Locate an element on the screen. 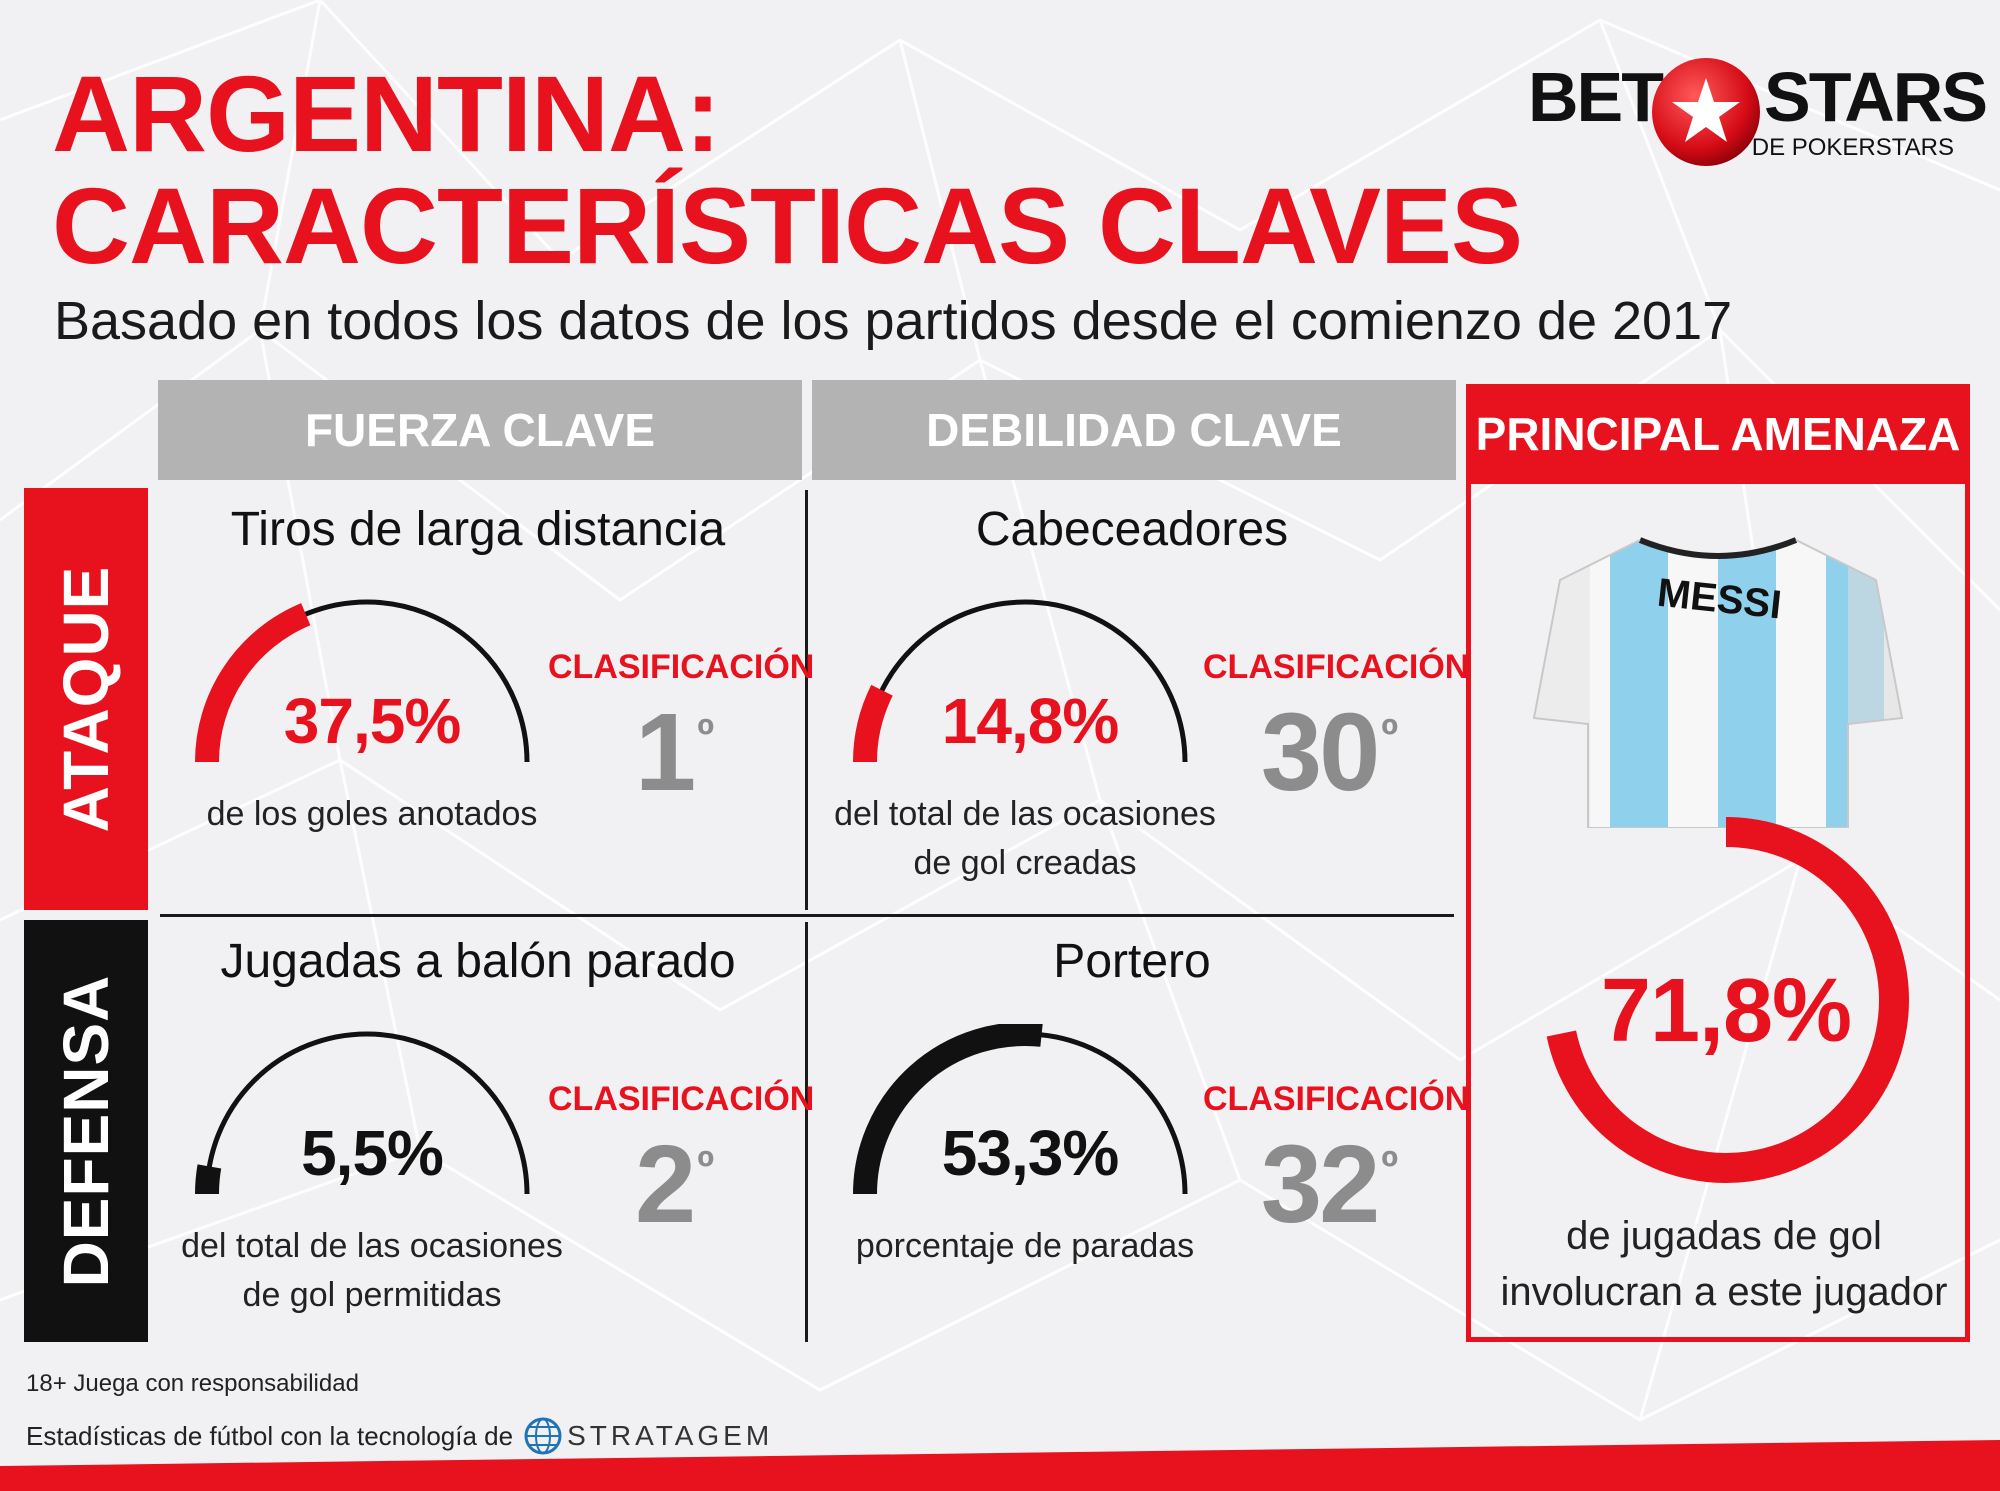  description-line: de gol creadas is located at coordinates (1025, 863).